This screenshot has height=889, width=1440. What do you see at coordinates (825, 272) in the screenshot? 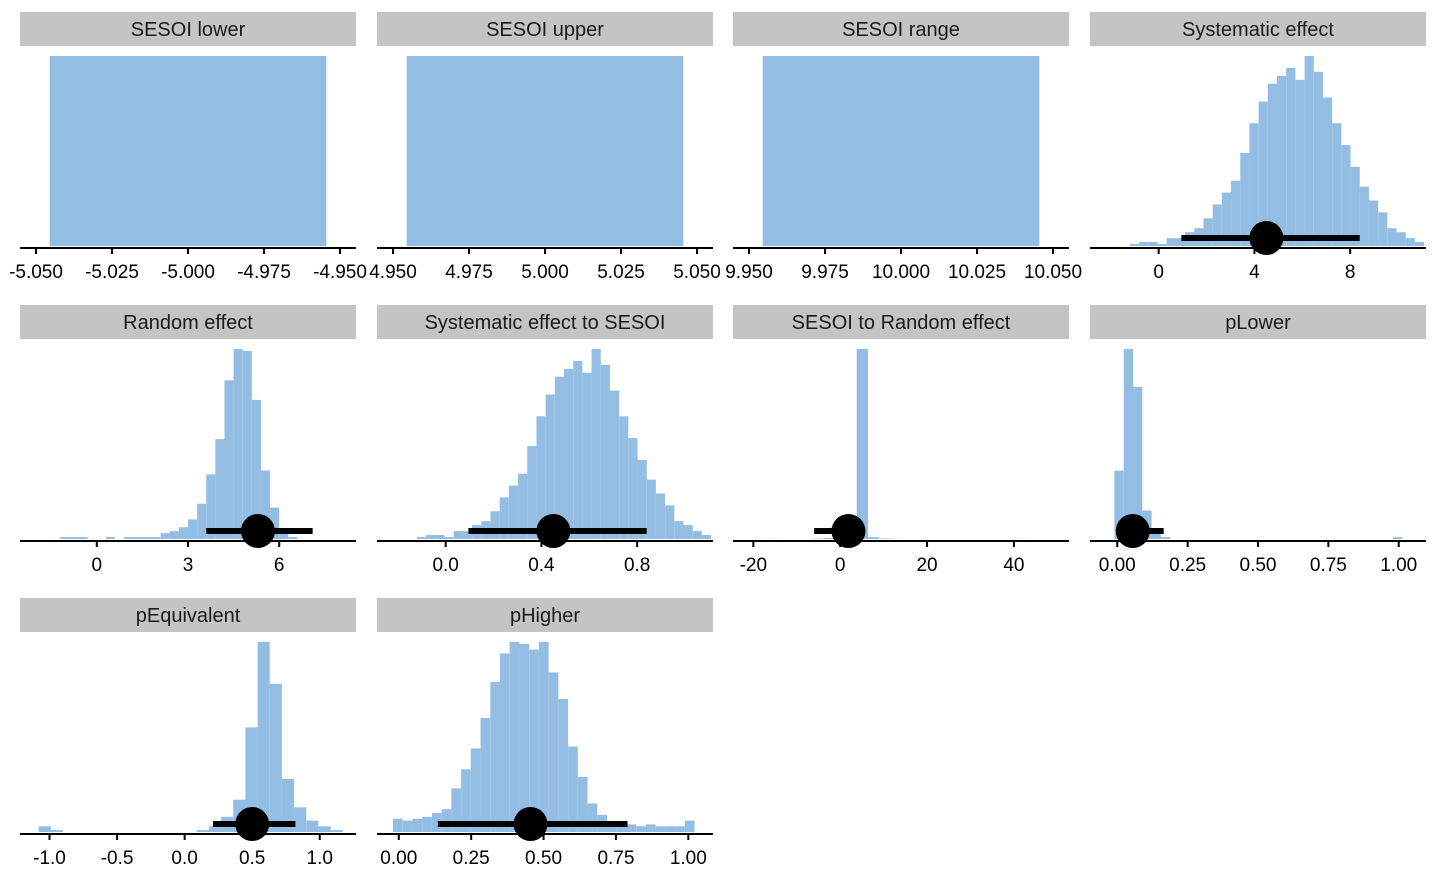
I see `x-tick-label: 9.975` at bounding box center [825, 272].